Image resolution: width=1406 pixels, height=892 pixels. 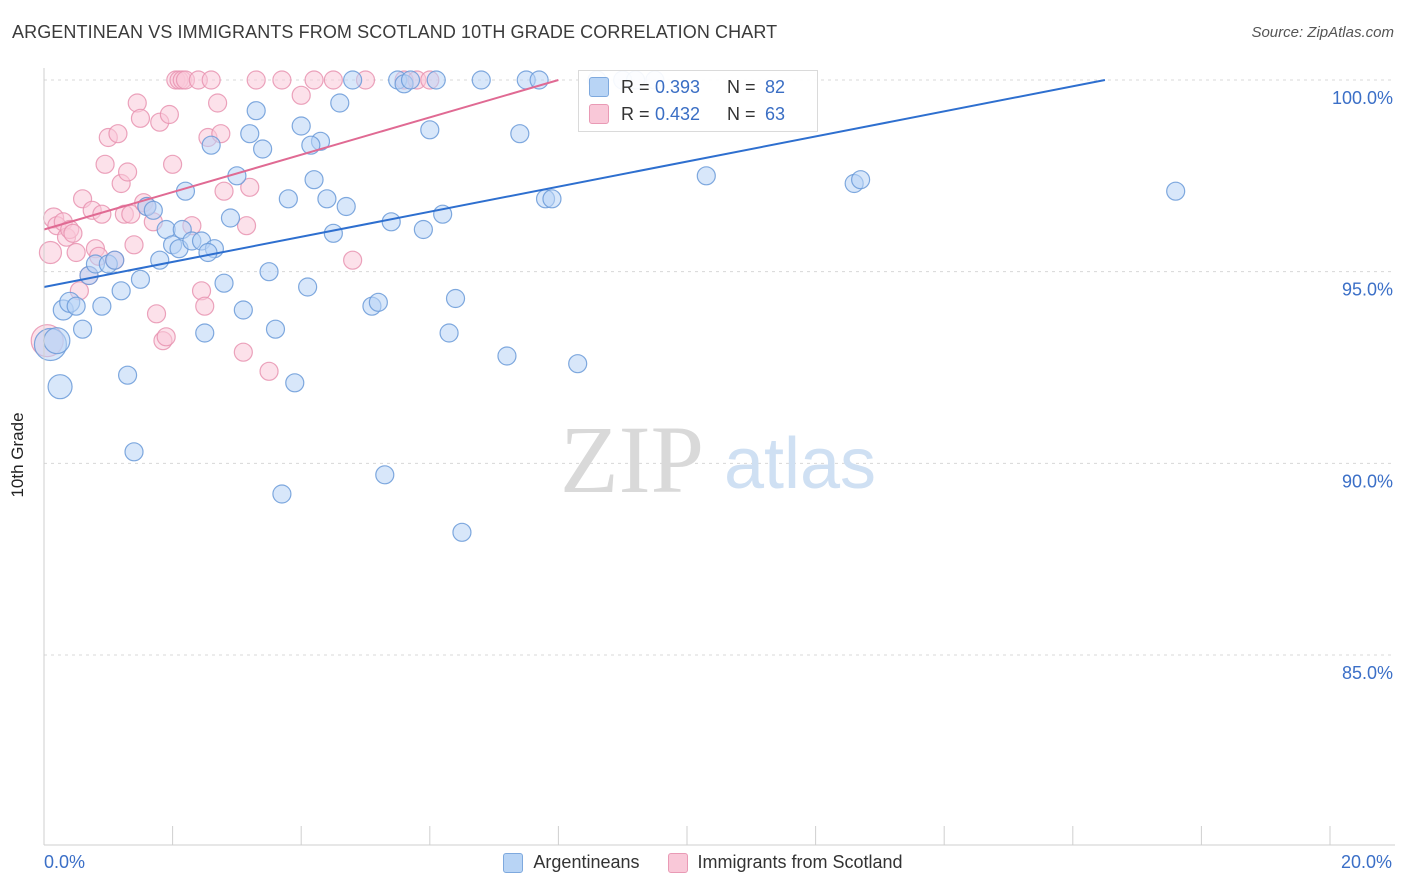 I want to click on r-value-scotland: 0.432, so click(x=678, y=113).